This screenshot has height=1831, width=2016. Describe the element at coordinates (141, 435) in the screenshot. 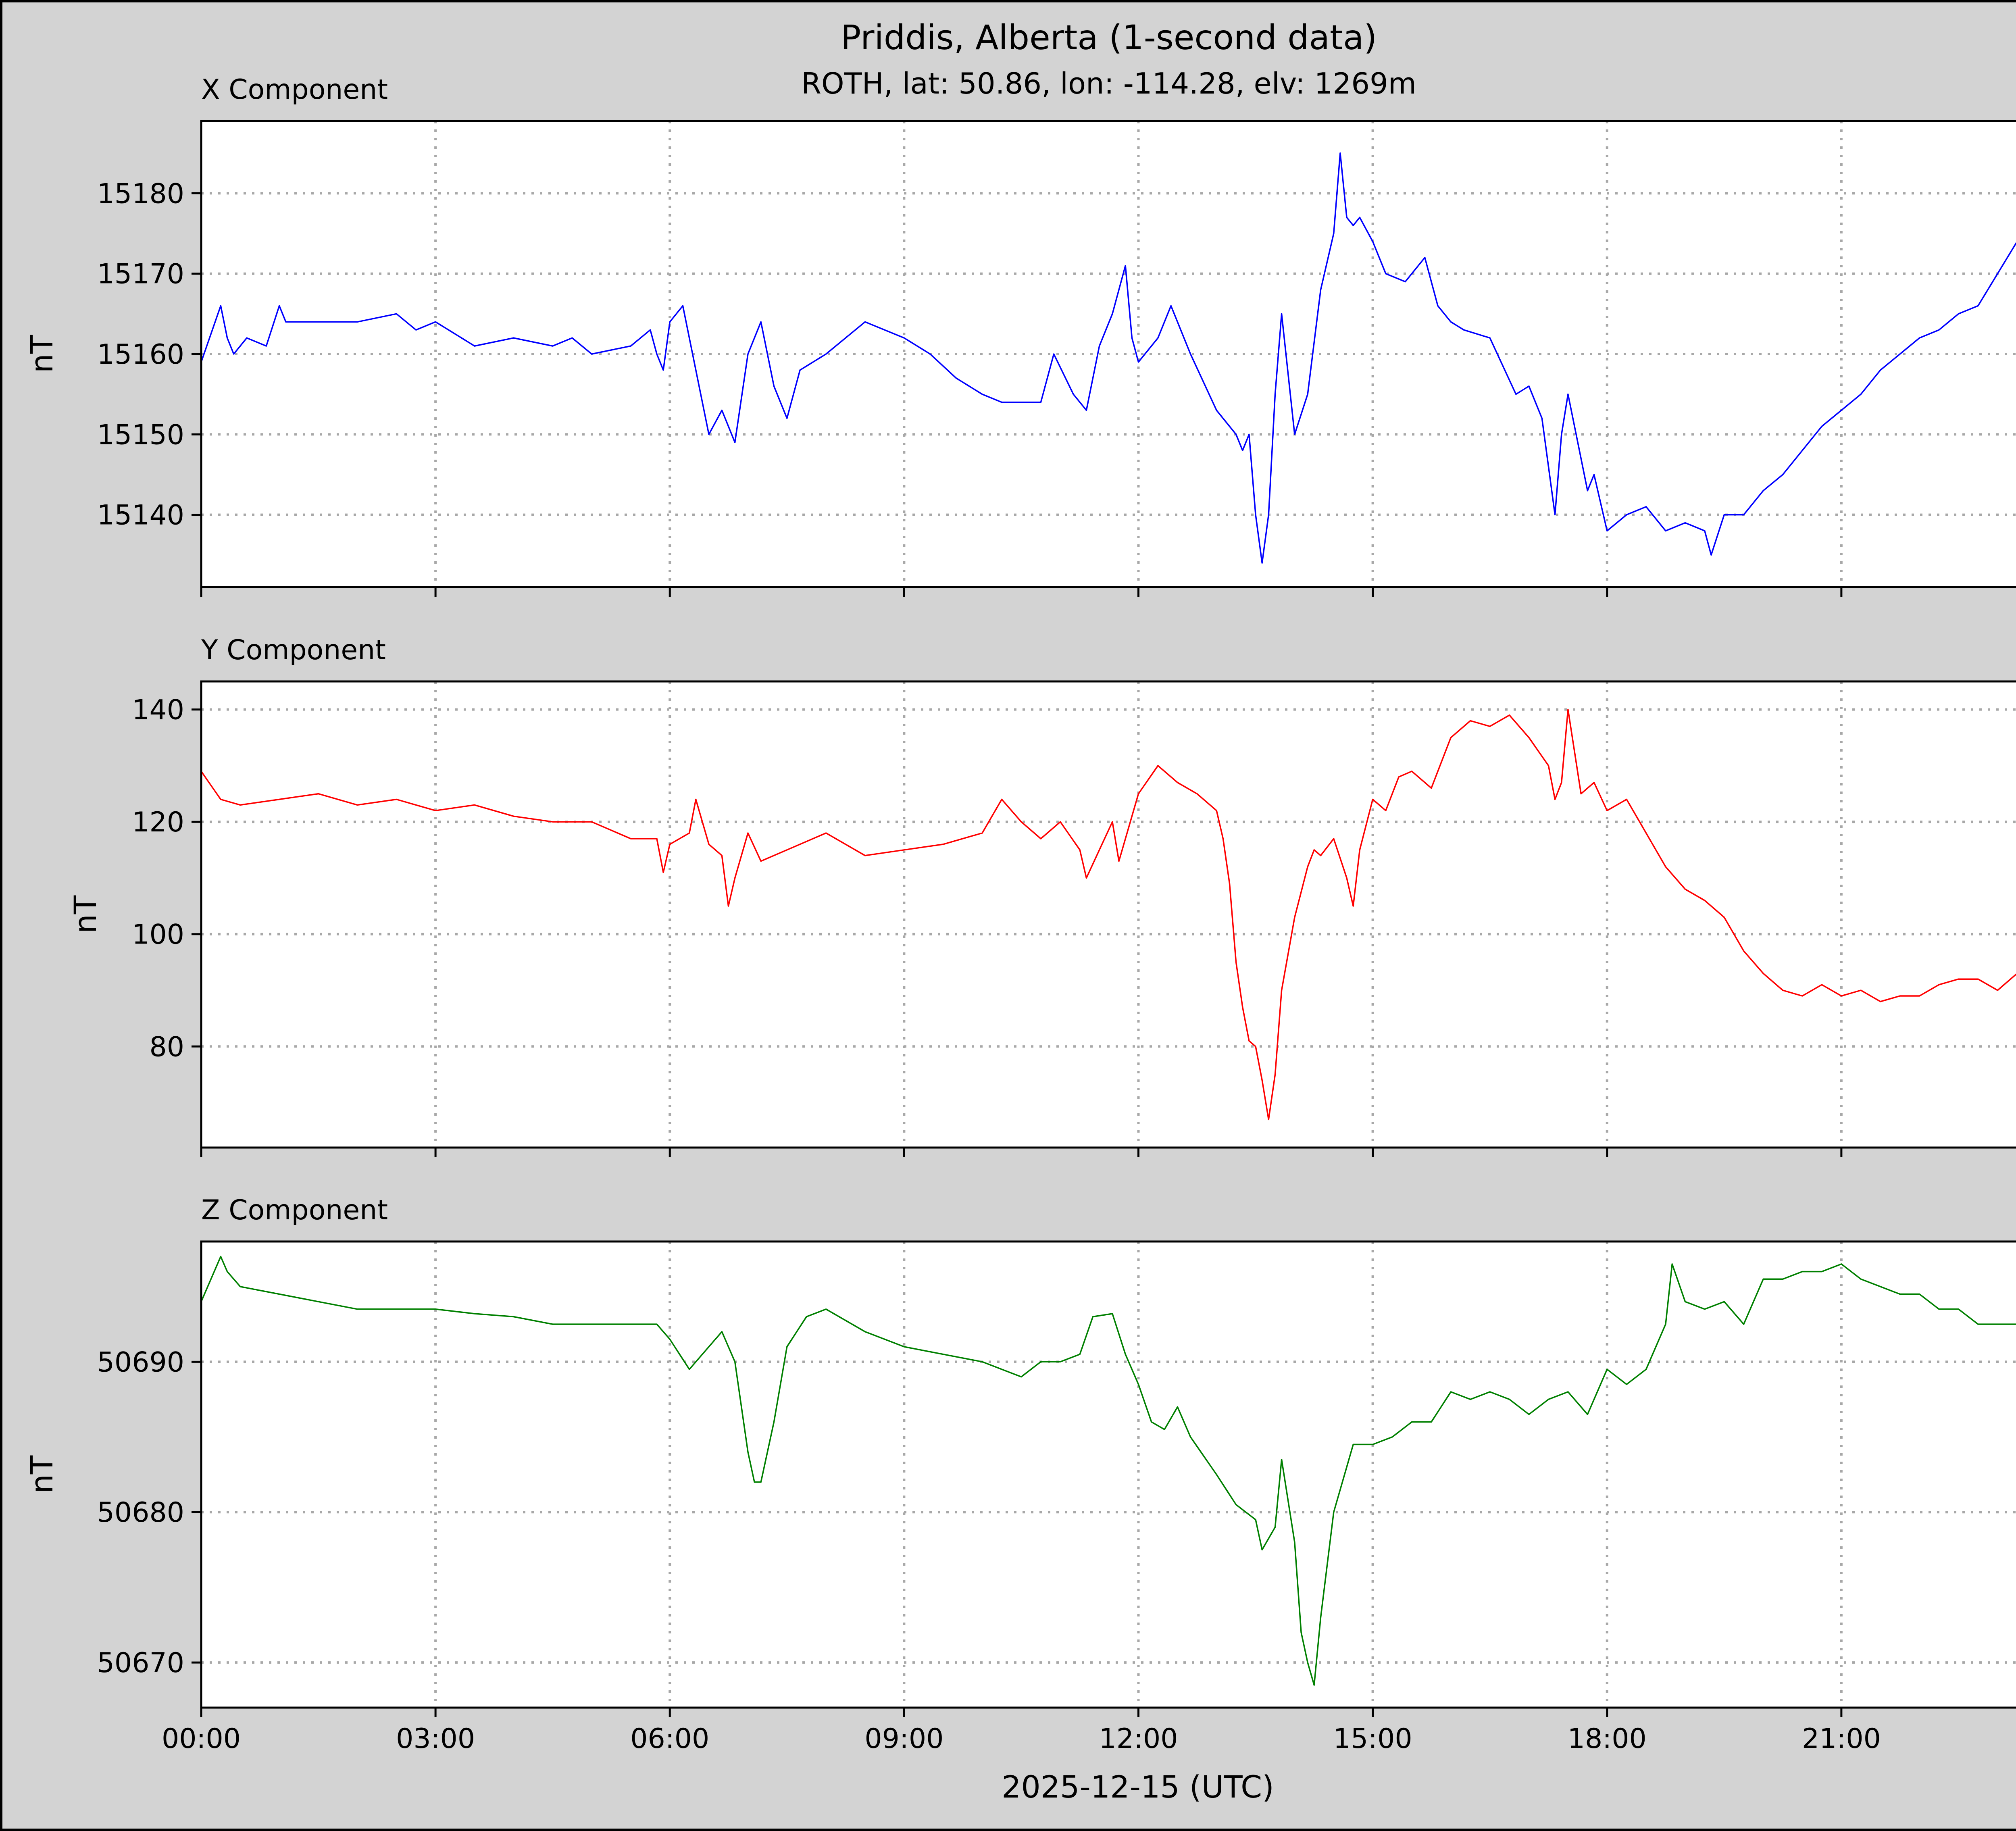

I see `y-tick-label: 15150` at that location.